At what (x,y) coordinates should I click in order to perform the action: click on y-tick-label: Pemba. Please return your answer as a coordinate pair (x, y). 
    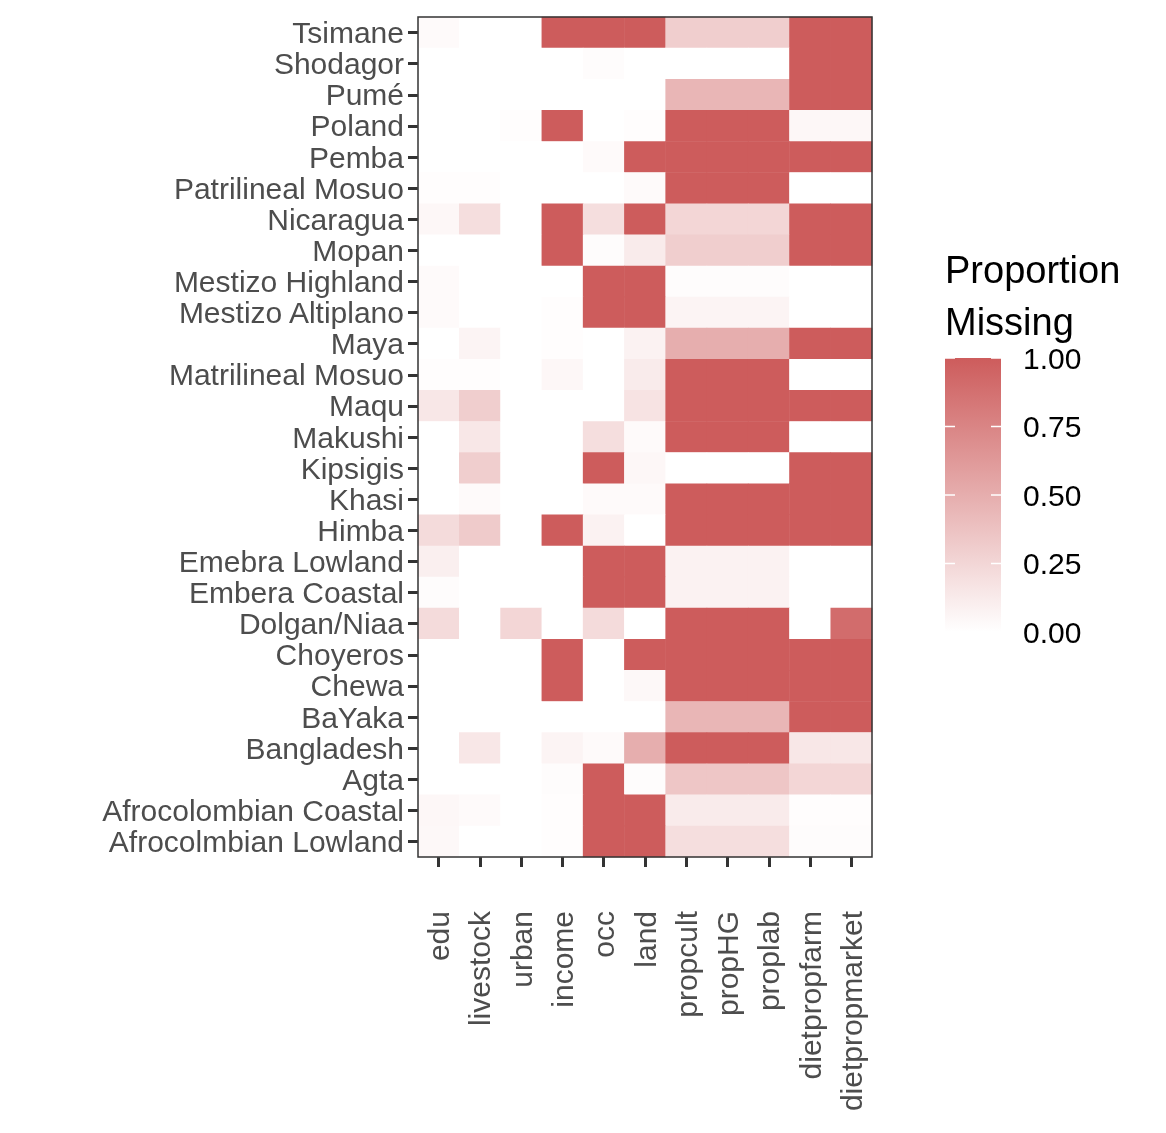
    Looking at the image, I should click on (356, 157).